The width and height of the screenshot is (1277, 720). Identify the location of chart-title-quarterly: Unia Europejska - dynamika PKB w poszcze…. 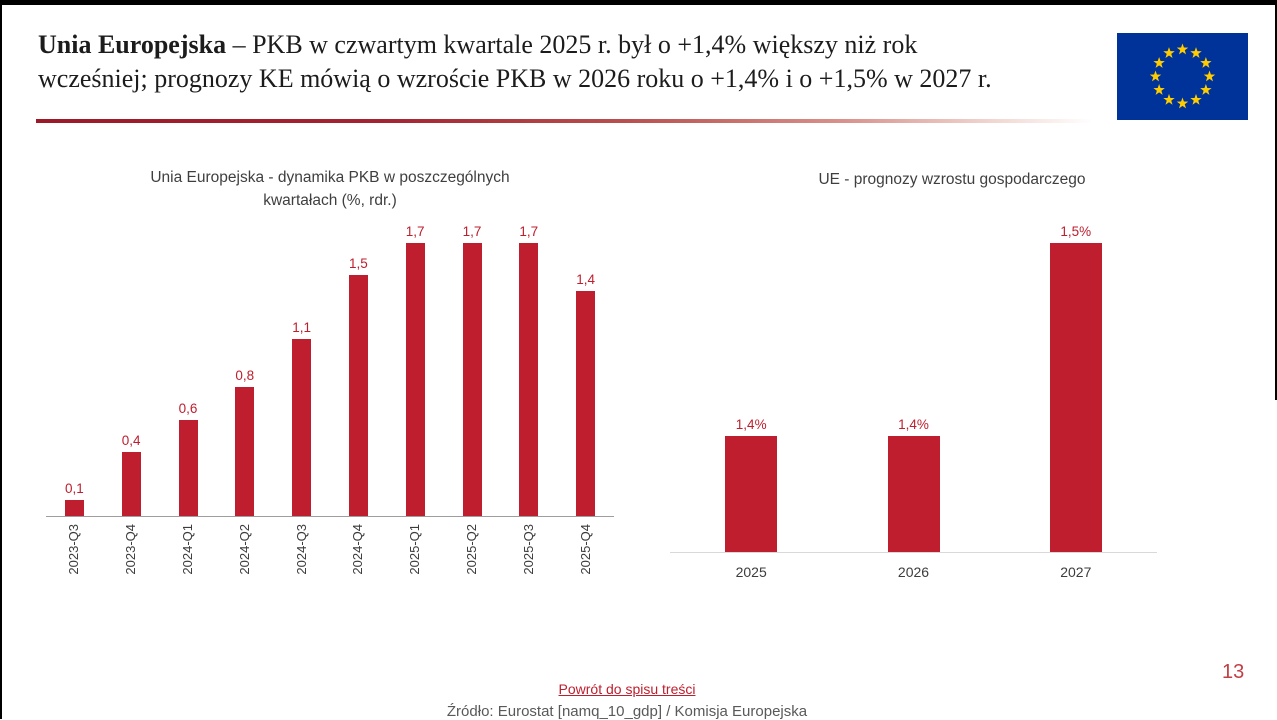
(330, 189).